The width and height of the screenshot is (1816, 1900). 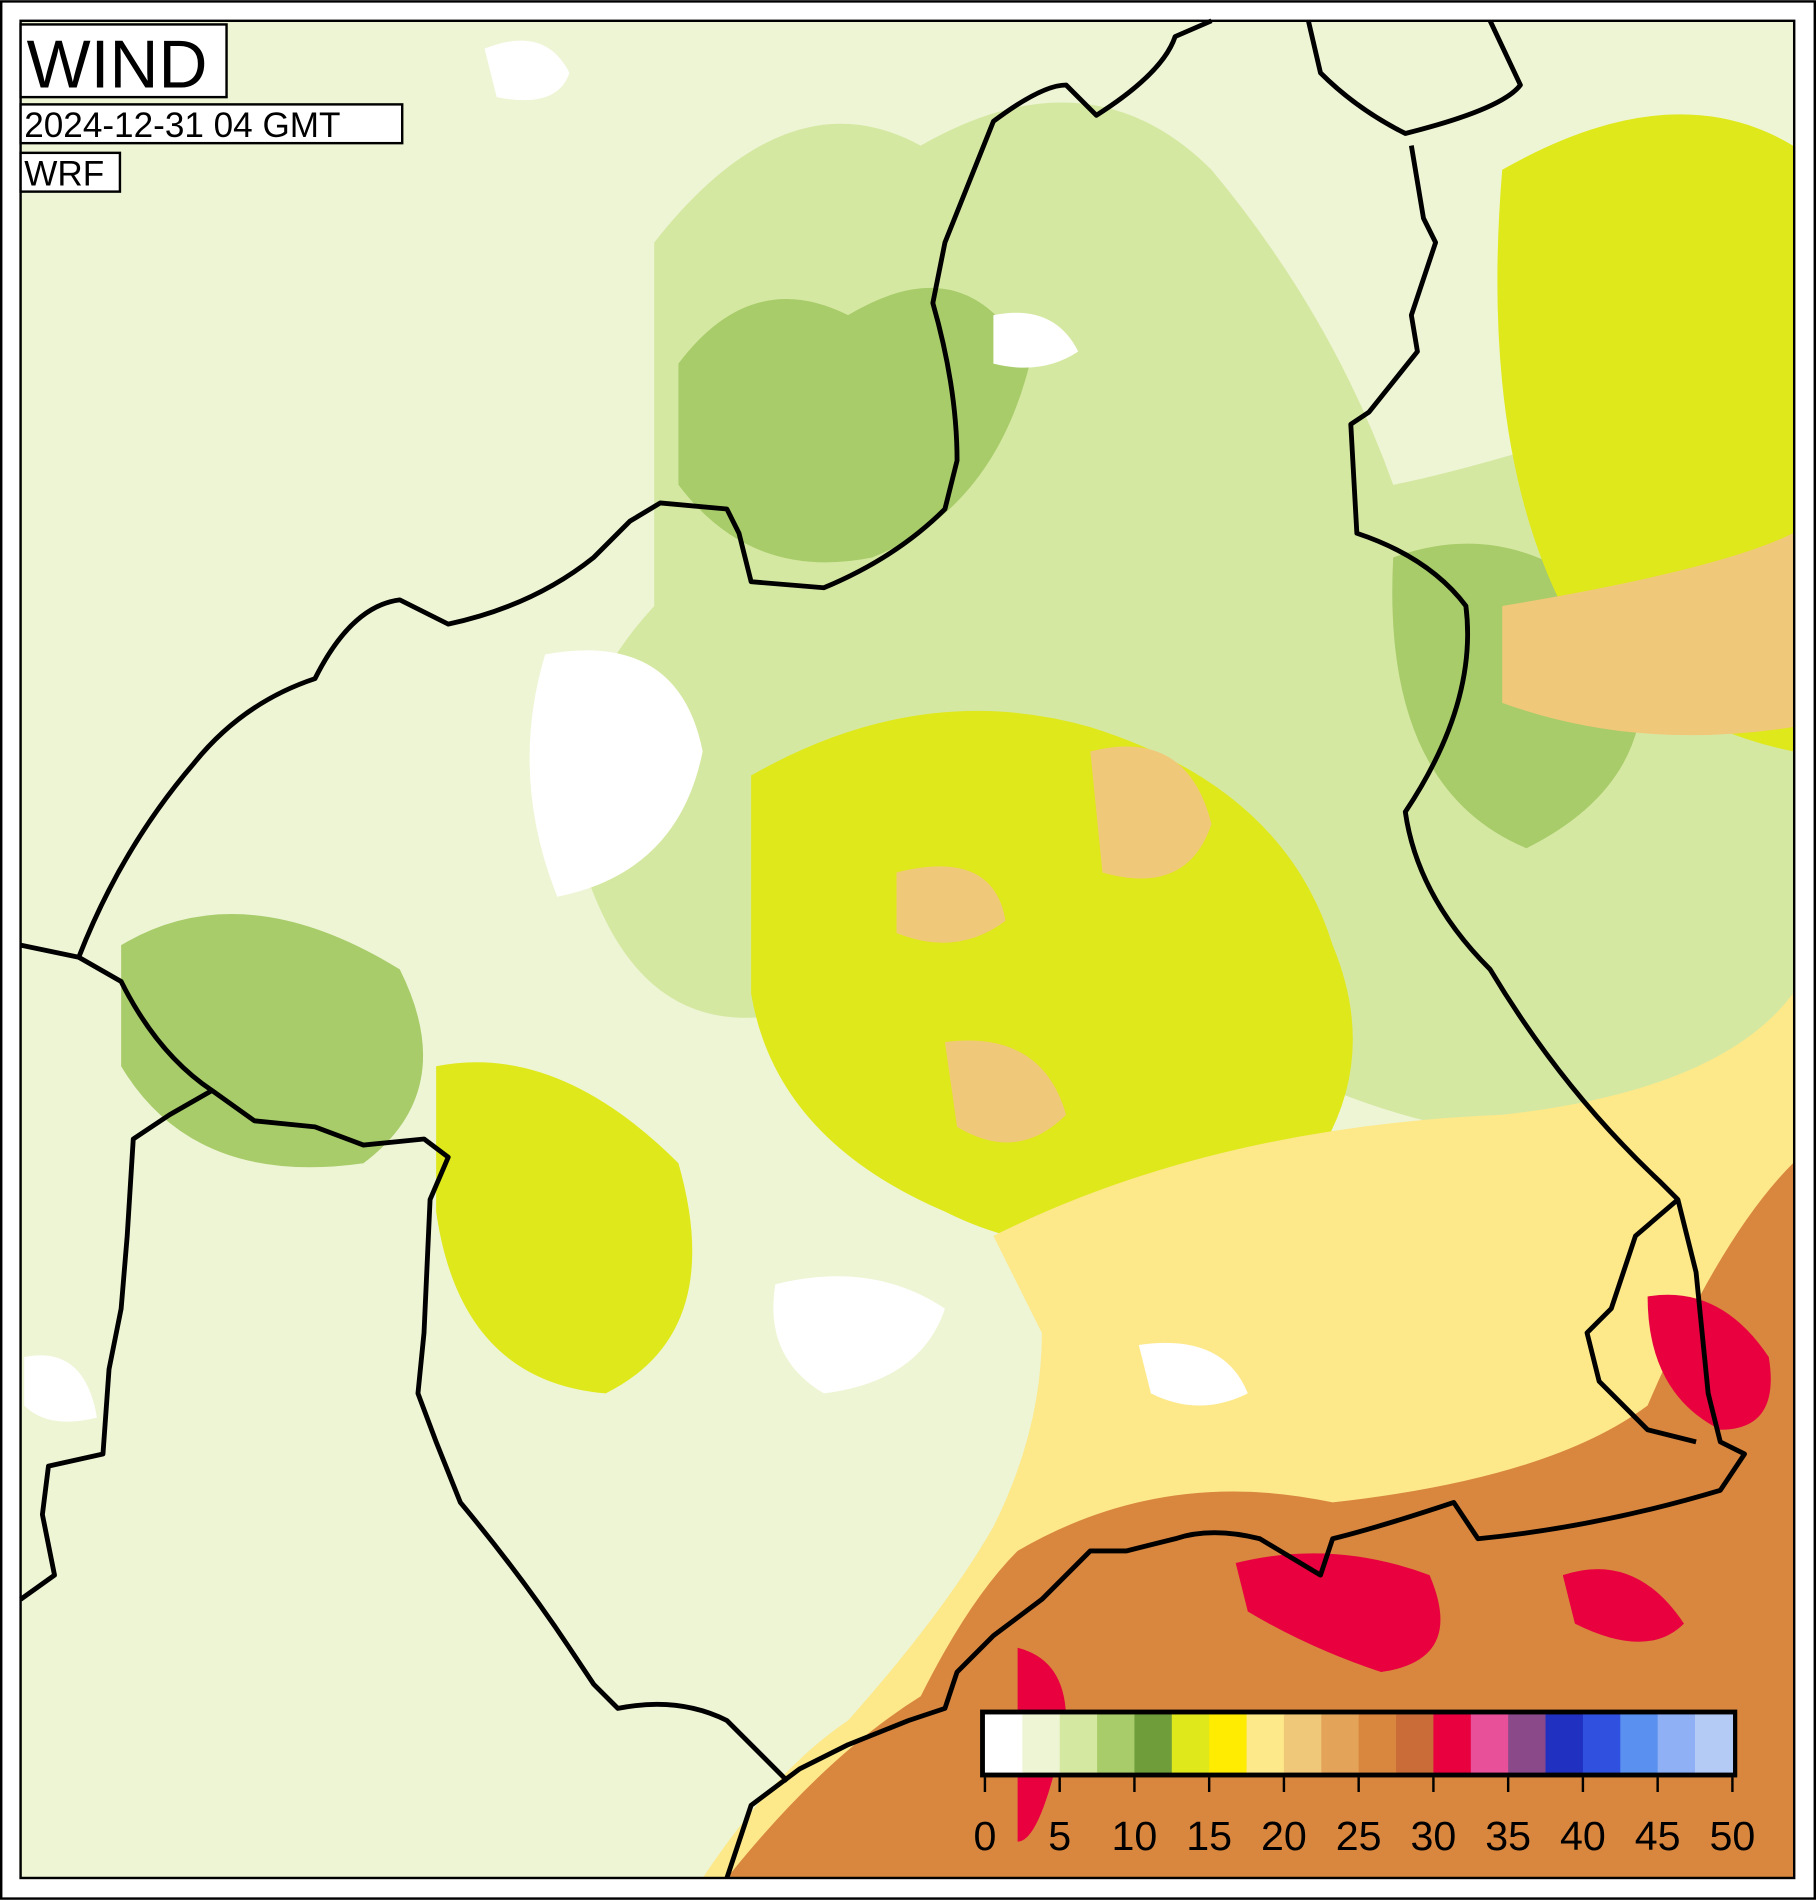 I want to click on header: WIND 2024-12-31 04 GMT WRF, so click(x=211, y=108).